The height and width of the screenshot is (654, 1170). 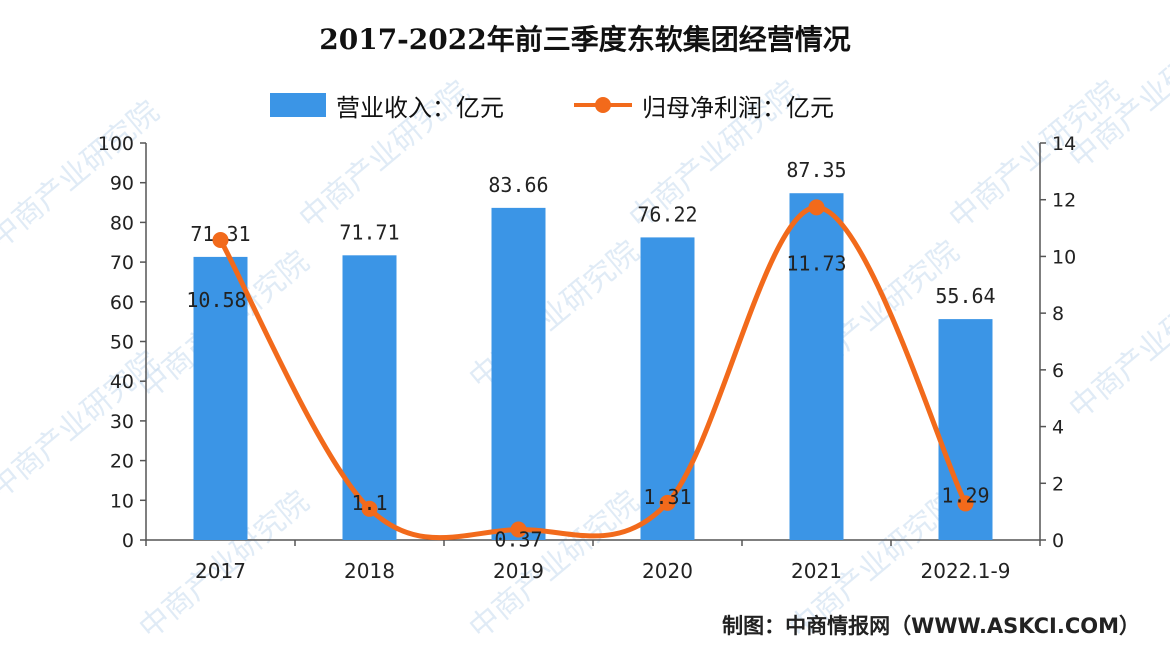 I want to click on legend-line-swatch, so click(x=603, y=105).